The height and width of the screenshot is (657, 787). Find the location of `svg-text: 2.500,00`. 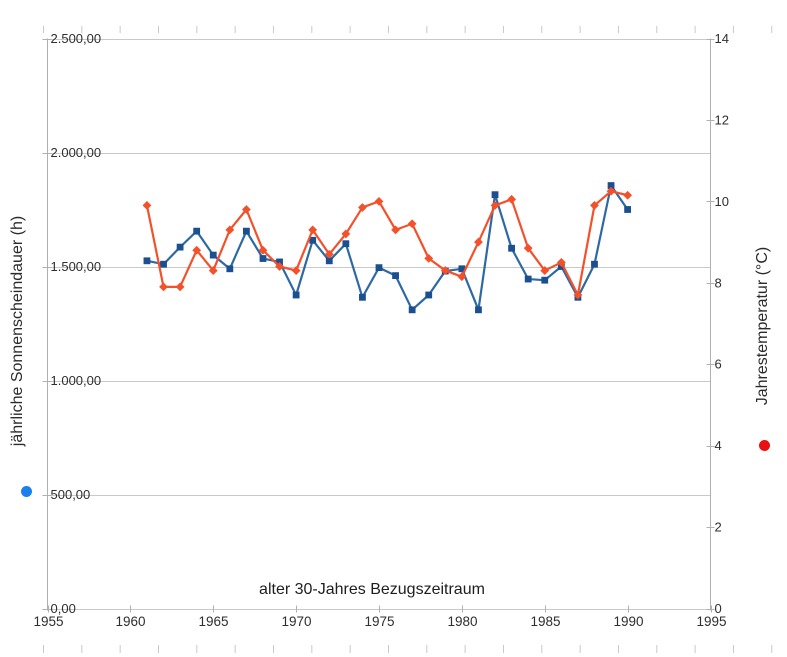

svg-text: 2.500,00 is located at coordinates (76, 38).